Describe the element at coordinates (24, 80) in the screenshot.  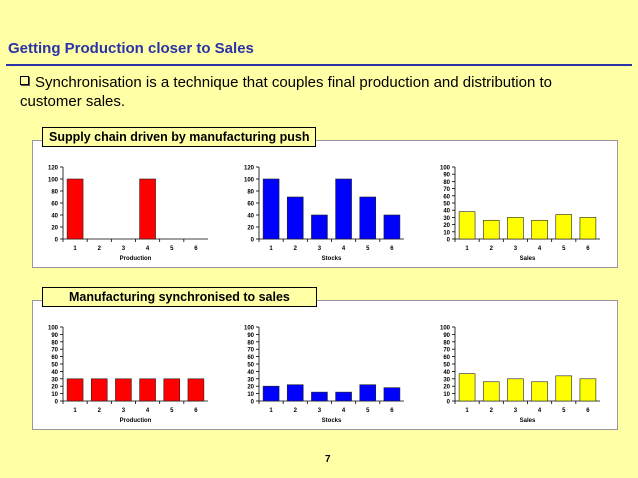
I see `bullet-box-icon` at that location.